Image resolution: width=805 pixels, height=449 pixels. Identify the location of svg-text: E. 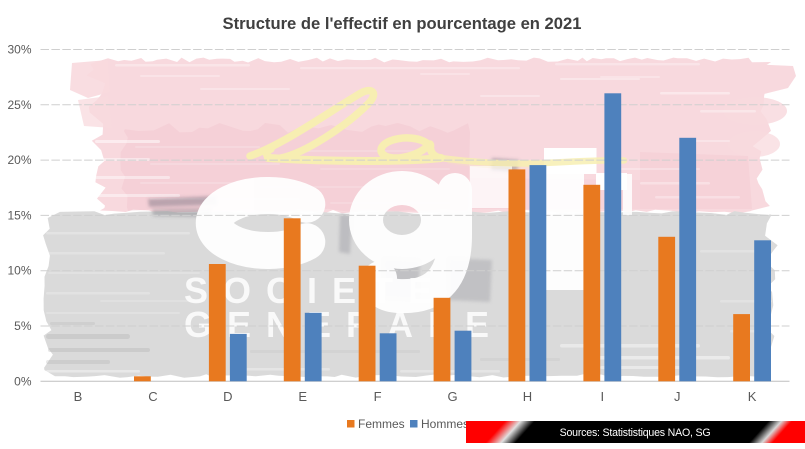
(302, 396).